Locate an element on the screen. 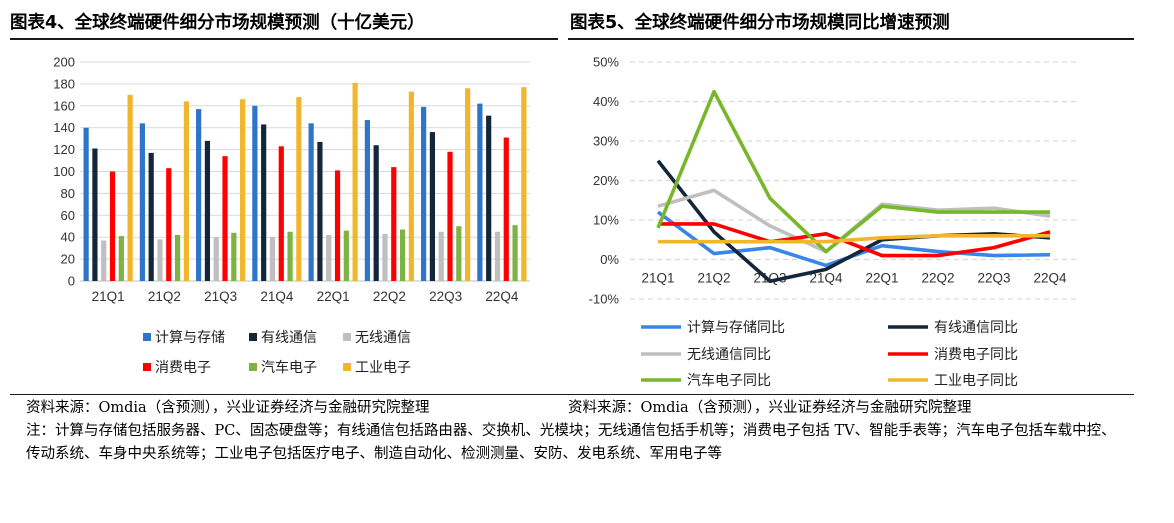 The height and width of the screenshot is (523, 1174). y-tick-label: 120 is located at coordinates (64, 149).